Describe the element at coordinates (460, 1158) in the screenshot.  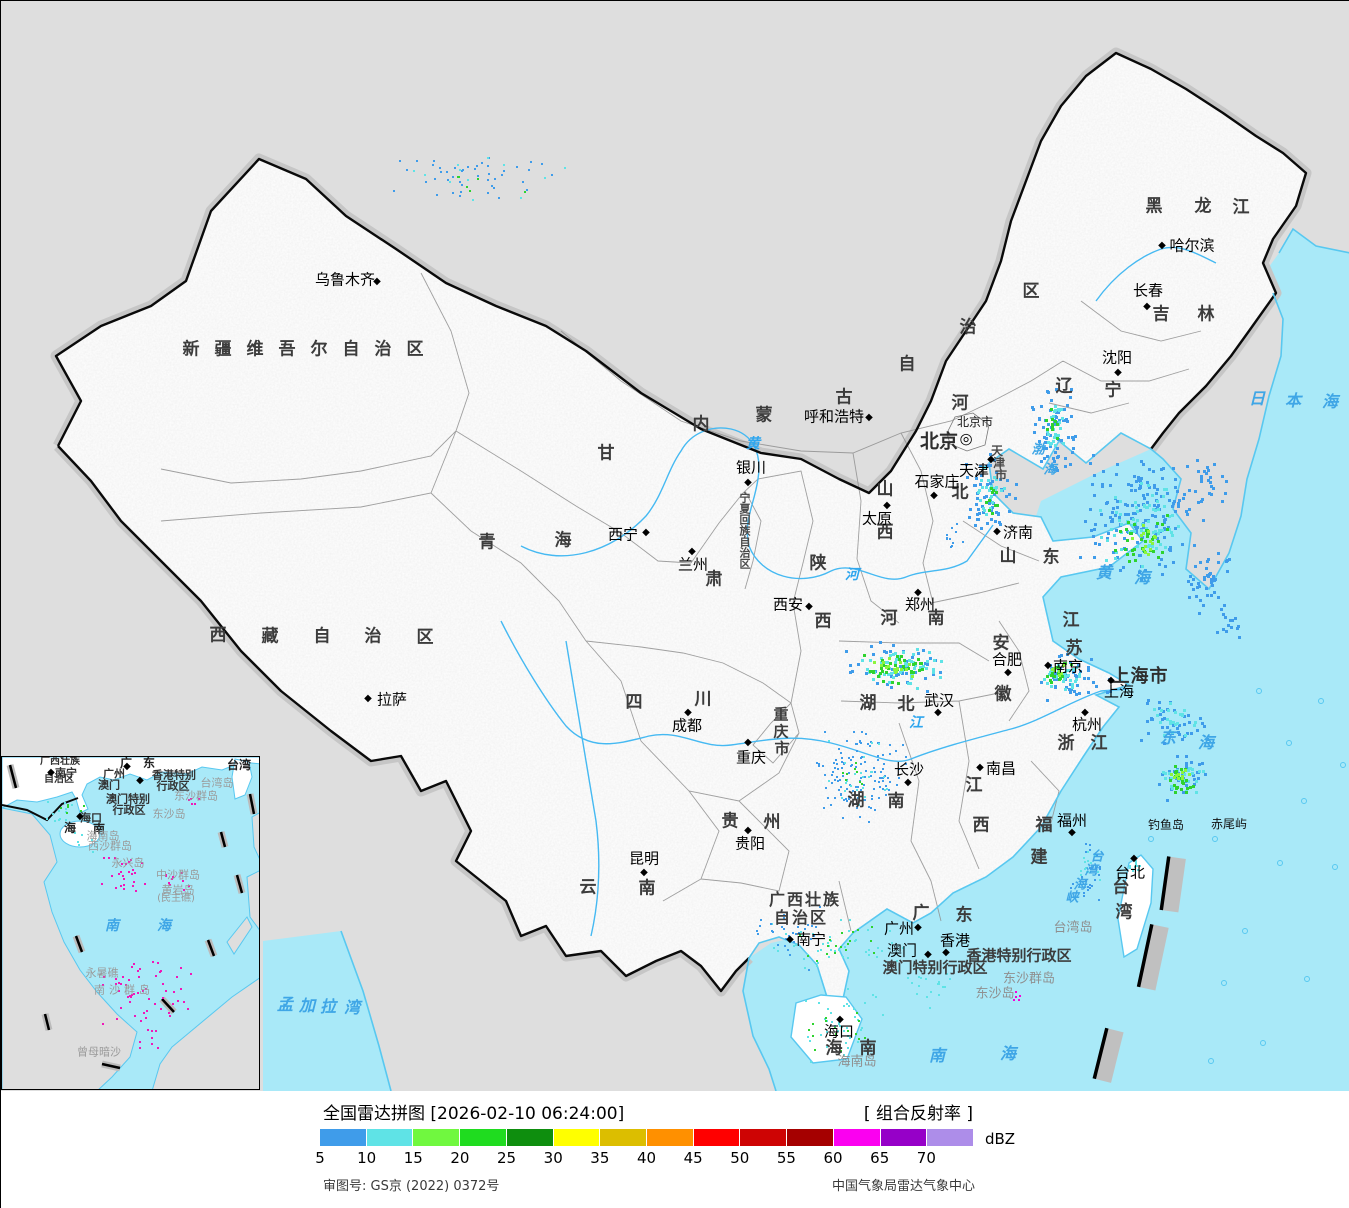
I see `dbz-tick-20: 20` at that location.